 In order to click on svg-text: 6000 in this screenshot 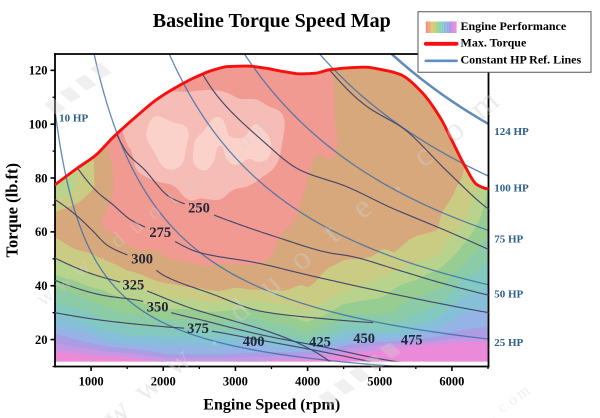, I will do `click(451, 382)`.